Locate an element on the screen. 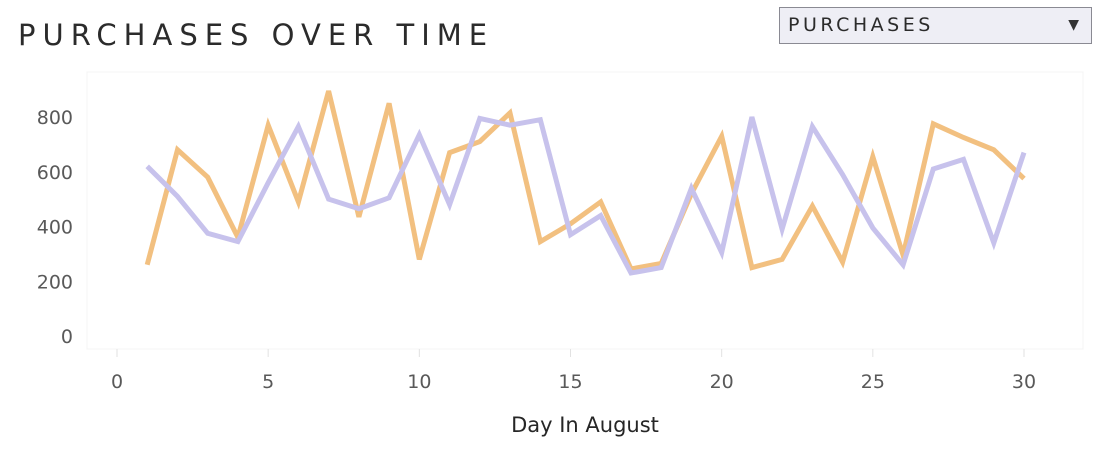 The height and width of the screenshot is (470, 1108). x-axis: 0 5 10 15 20 25 30 is located at coordinates (573, 371).